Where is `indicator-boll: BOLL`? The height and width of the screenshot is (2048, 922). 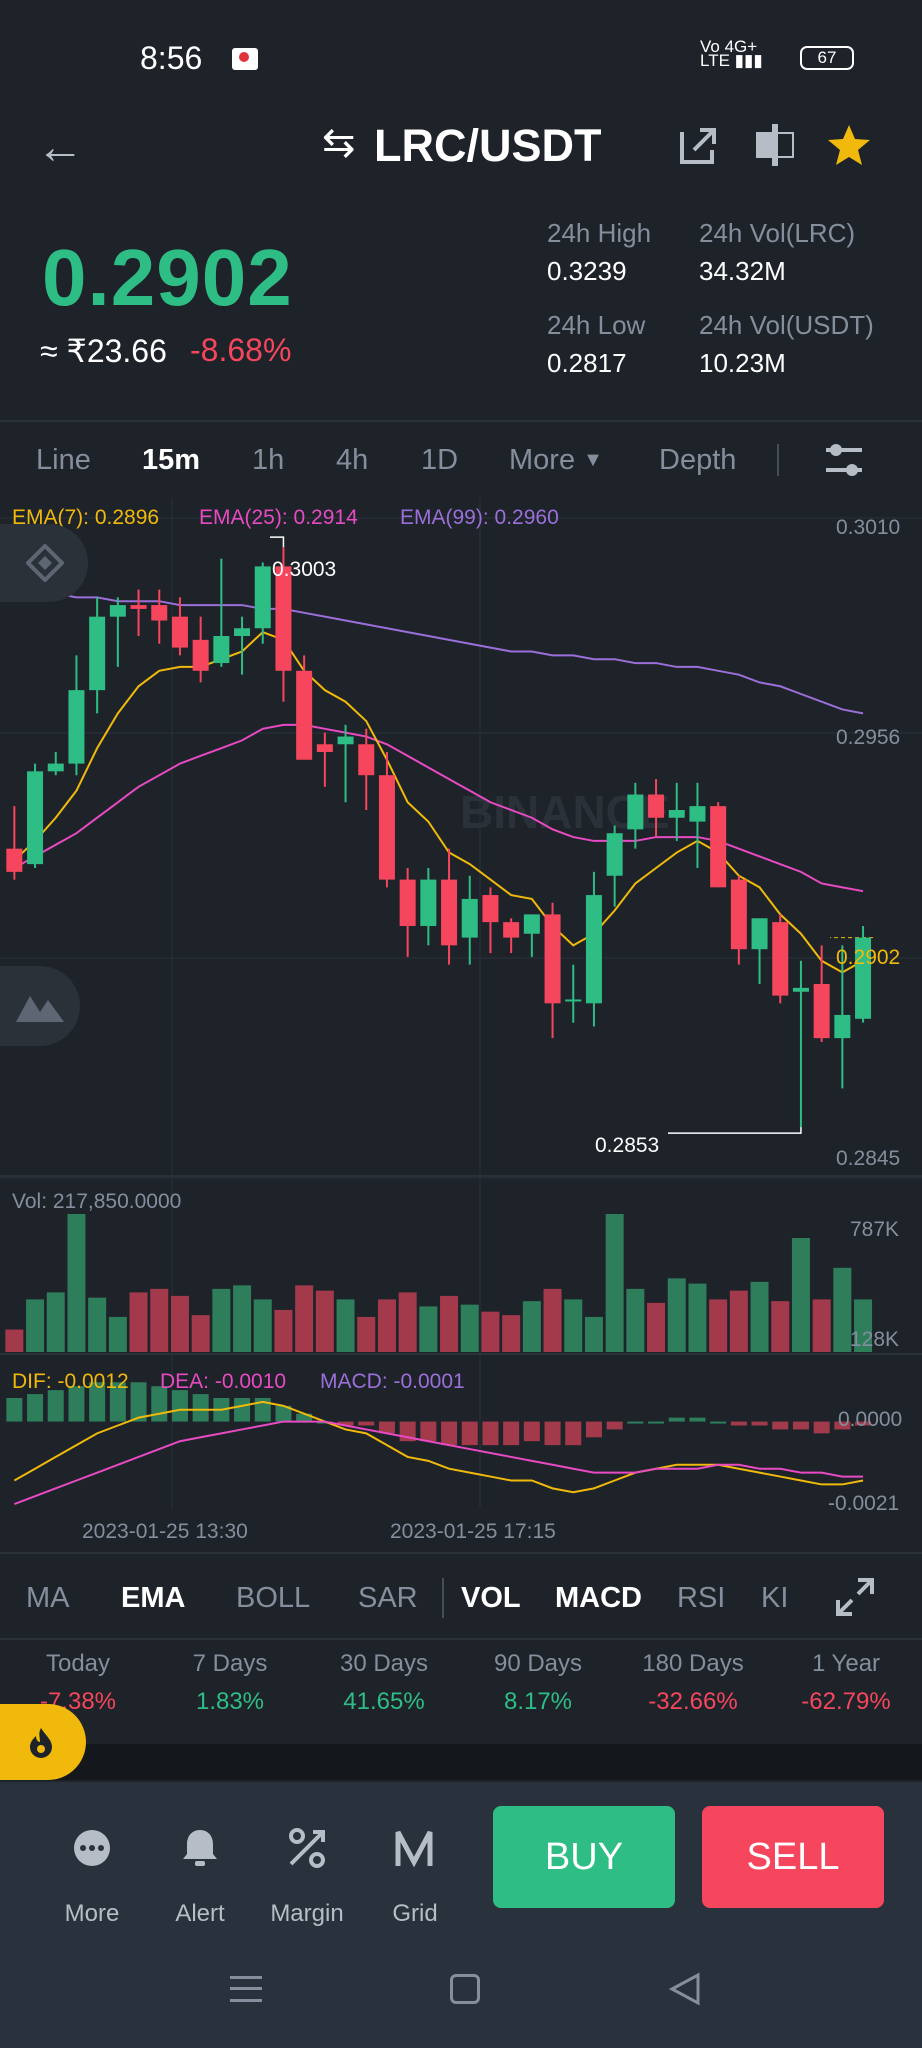 indicator-boll: BOLL is located at coordinates (273, 1598).